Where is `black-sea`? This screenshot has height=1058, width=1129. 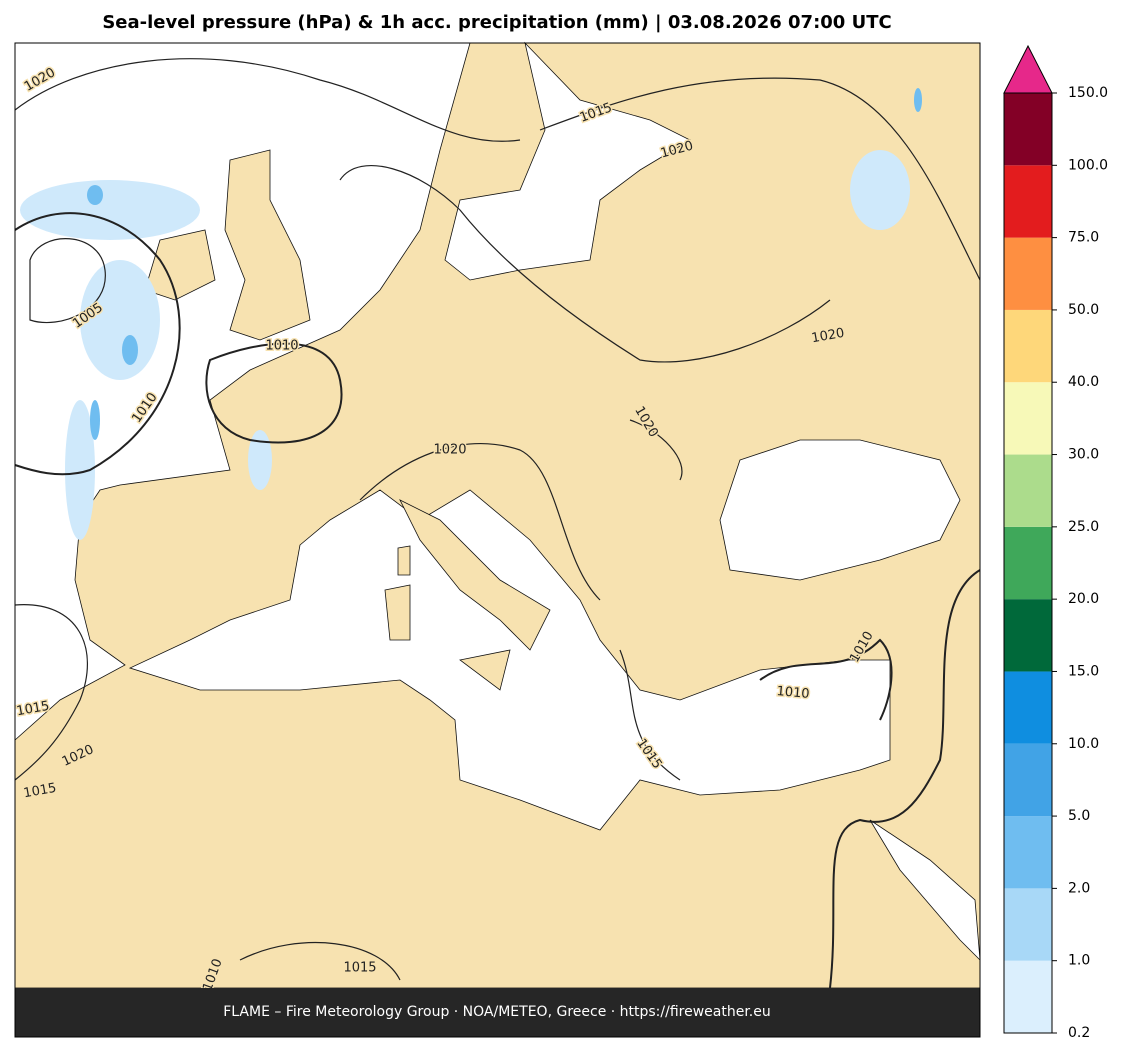
black-sea is located at coordinates (840, 510).